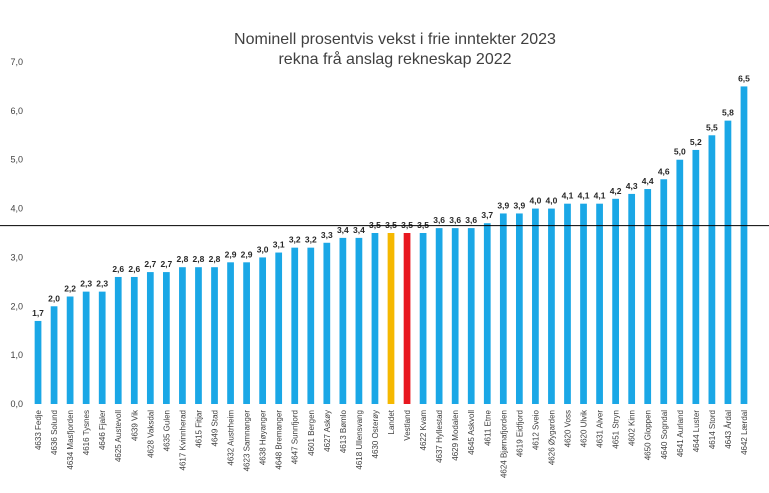 The height and width of the screenshot is (493, 769). What do you see at coordinates (503, 444) in the screenshot?
I see `x-tick-label: 4624 Bjørnafjorden` at bounding box center [503, 444].